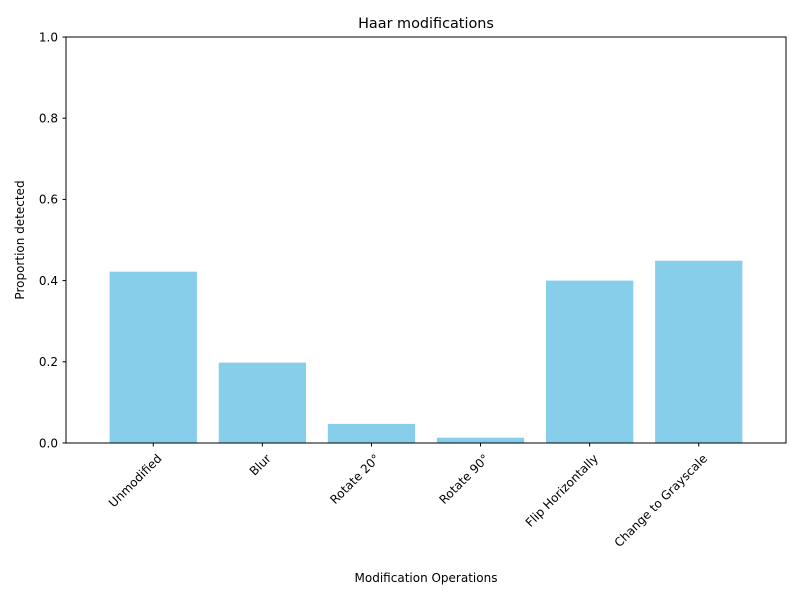  What do you see at coordinates (463, 478) in the screenshot?
I see `x-tick-label: Rotate 90°` at bounding box center [463, 478].